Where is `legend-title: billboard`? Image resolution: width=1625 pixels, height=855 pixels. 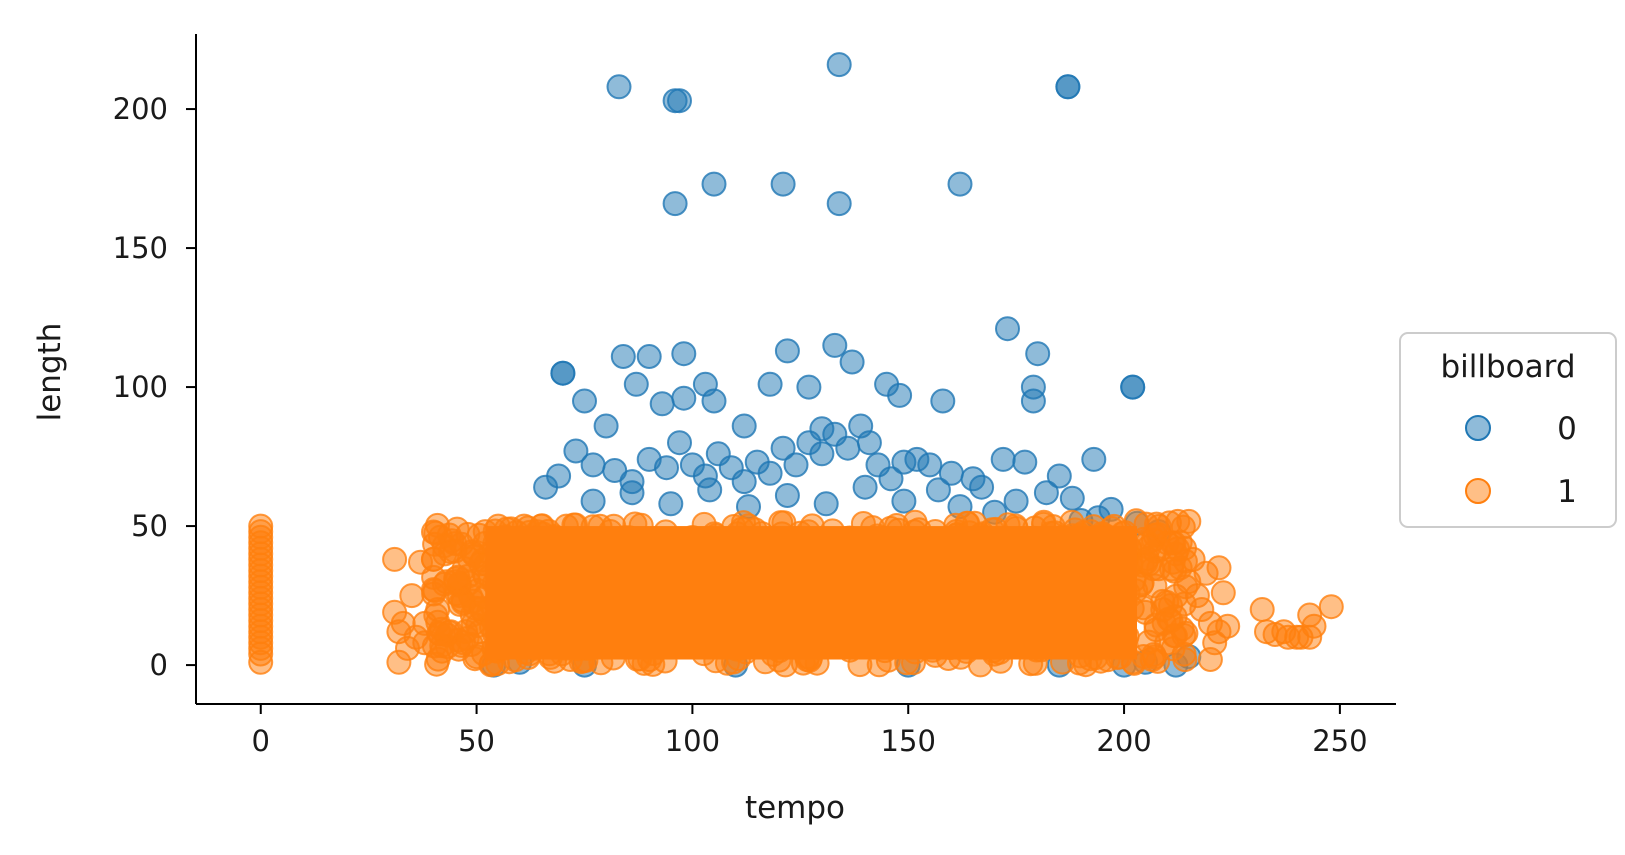 legend-title: billboard is located at coordinates (1507, 367).